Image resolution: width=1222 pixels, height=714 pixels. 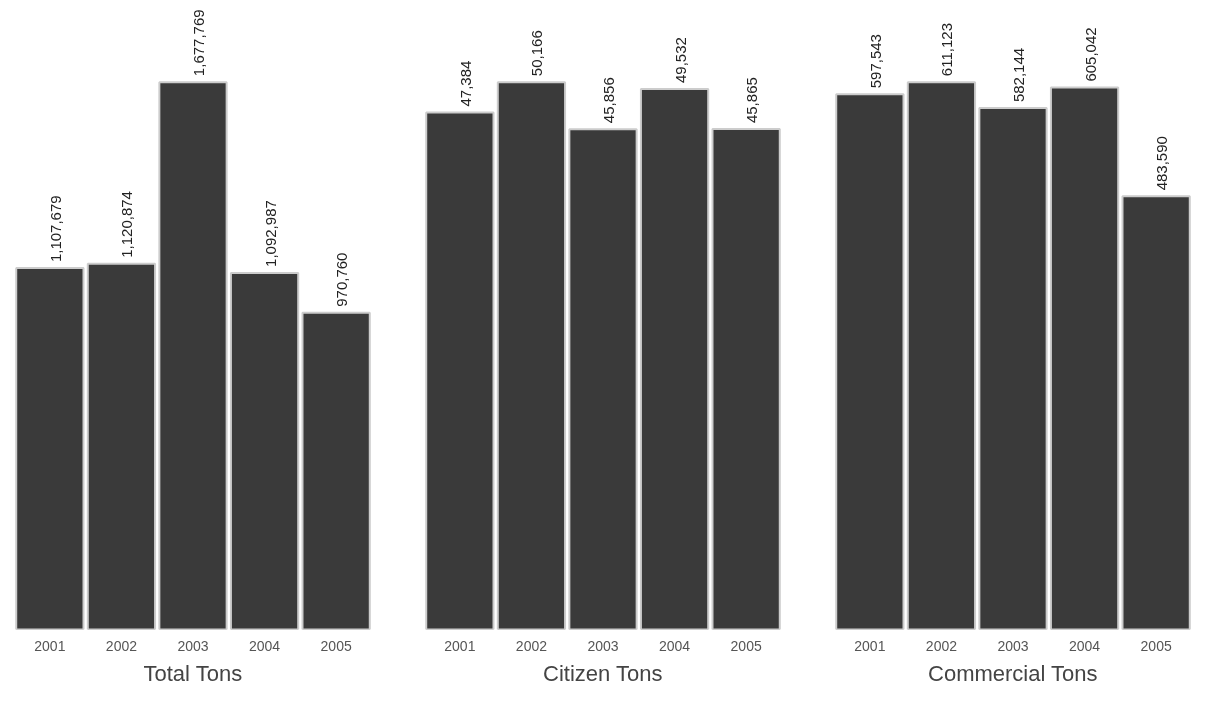 I want to click on data-label: 49,532, so click(x=680, y=60).